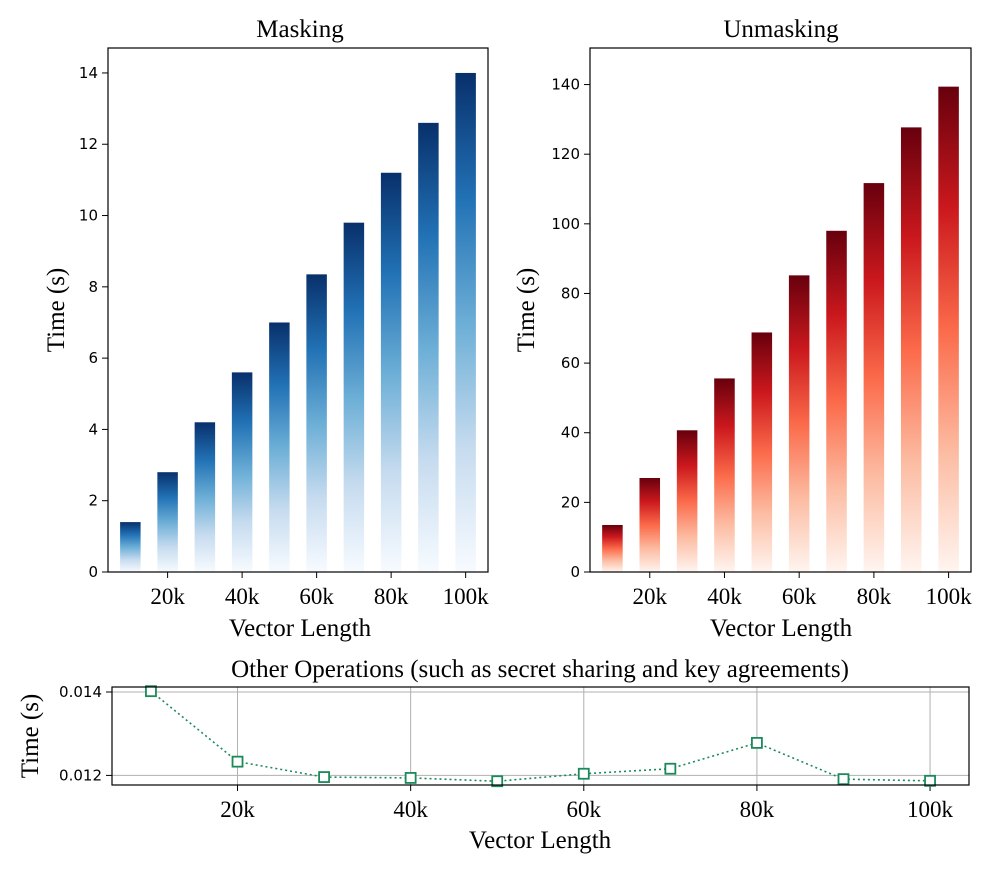 This screenshot has width=997, height=872. What do you see at coordinates (570, 433) in the screenshot?
I see `p1-y-tick-label: 40` at bounding box center [570, 433].